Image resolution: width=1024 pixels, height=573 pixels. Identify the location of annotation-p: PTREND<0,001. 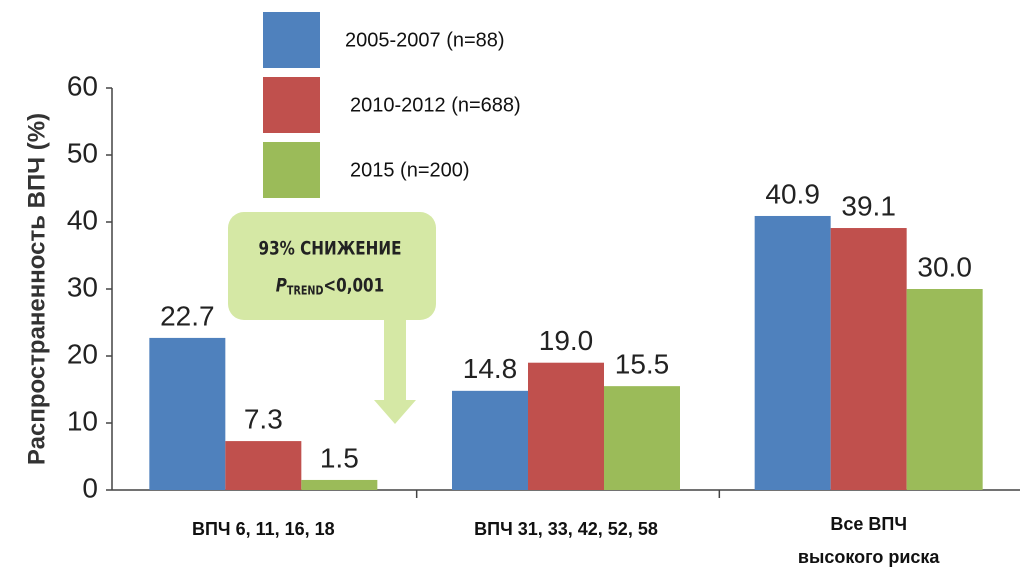
(330, 286).